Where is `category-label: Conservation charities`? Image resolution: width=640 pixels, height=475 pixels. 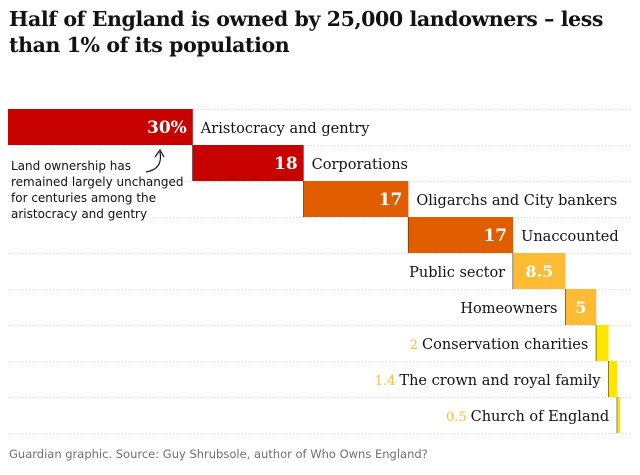 category-label: Conservation charities is located at coordinates (505, 345).